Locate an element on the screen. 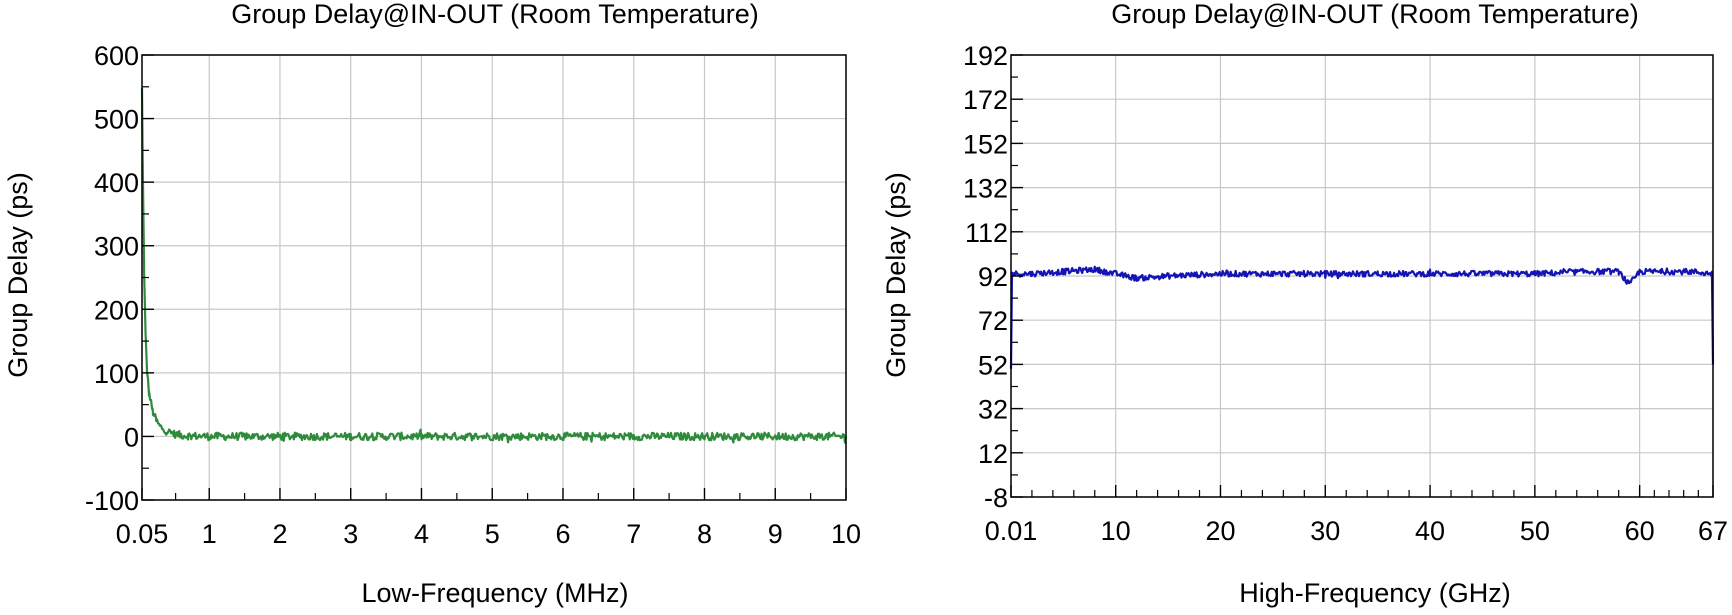  x-axis-label: Low-Frequency (MHz) is located at coordinates (494, 593).